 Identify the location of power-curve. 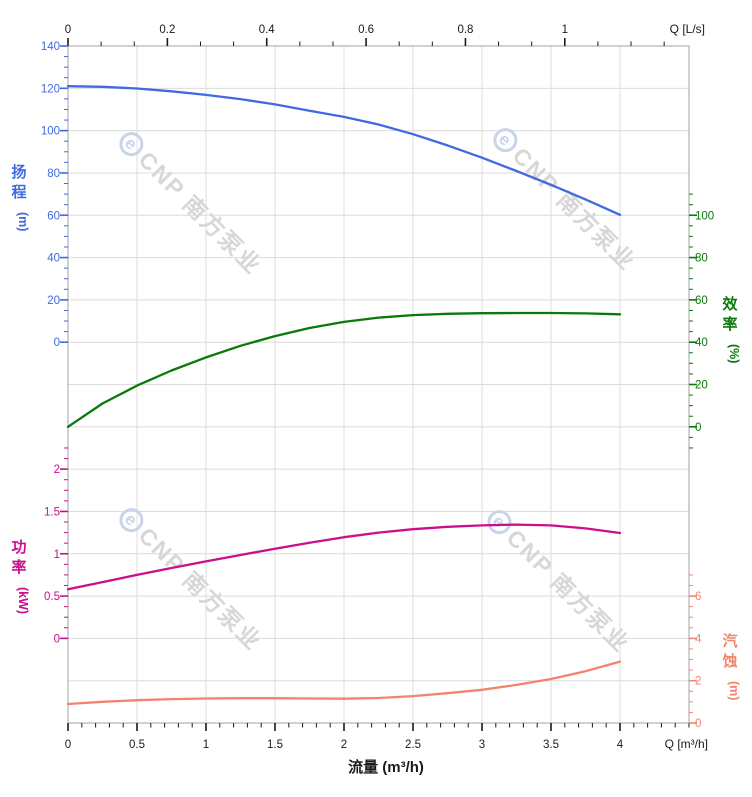
(344, 557).